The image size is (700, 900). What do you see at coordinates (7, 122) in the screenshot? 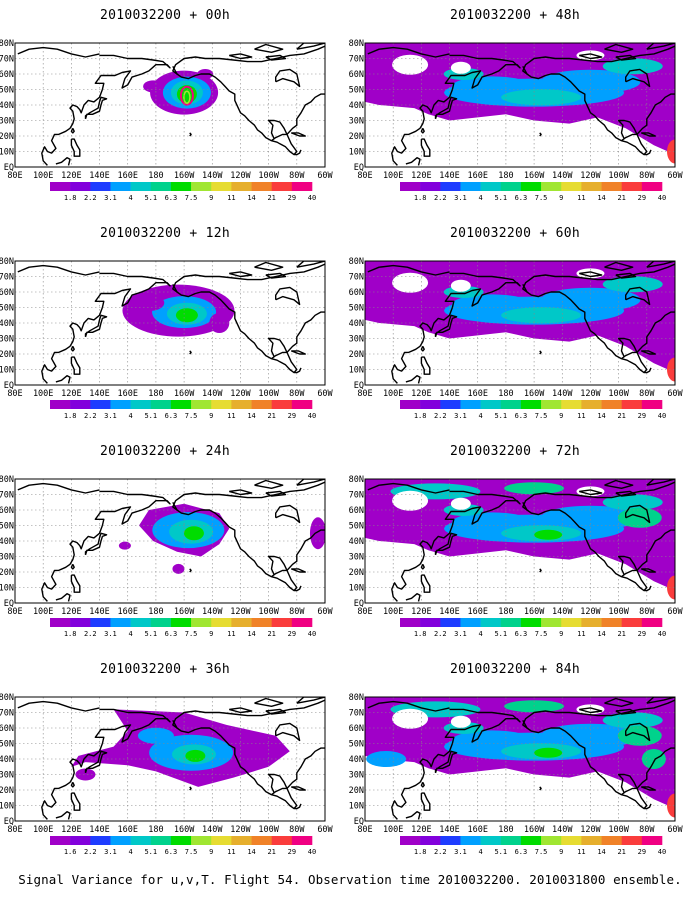
I see `lat-tick-label: 30N` at bounding box center [7, 122].